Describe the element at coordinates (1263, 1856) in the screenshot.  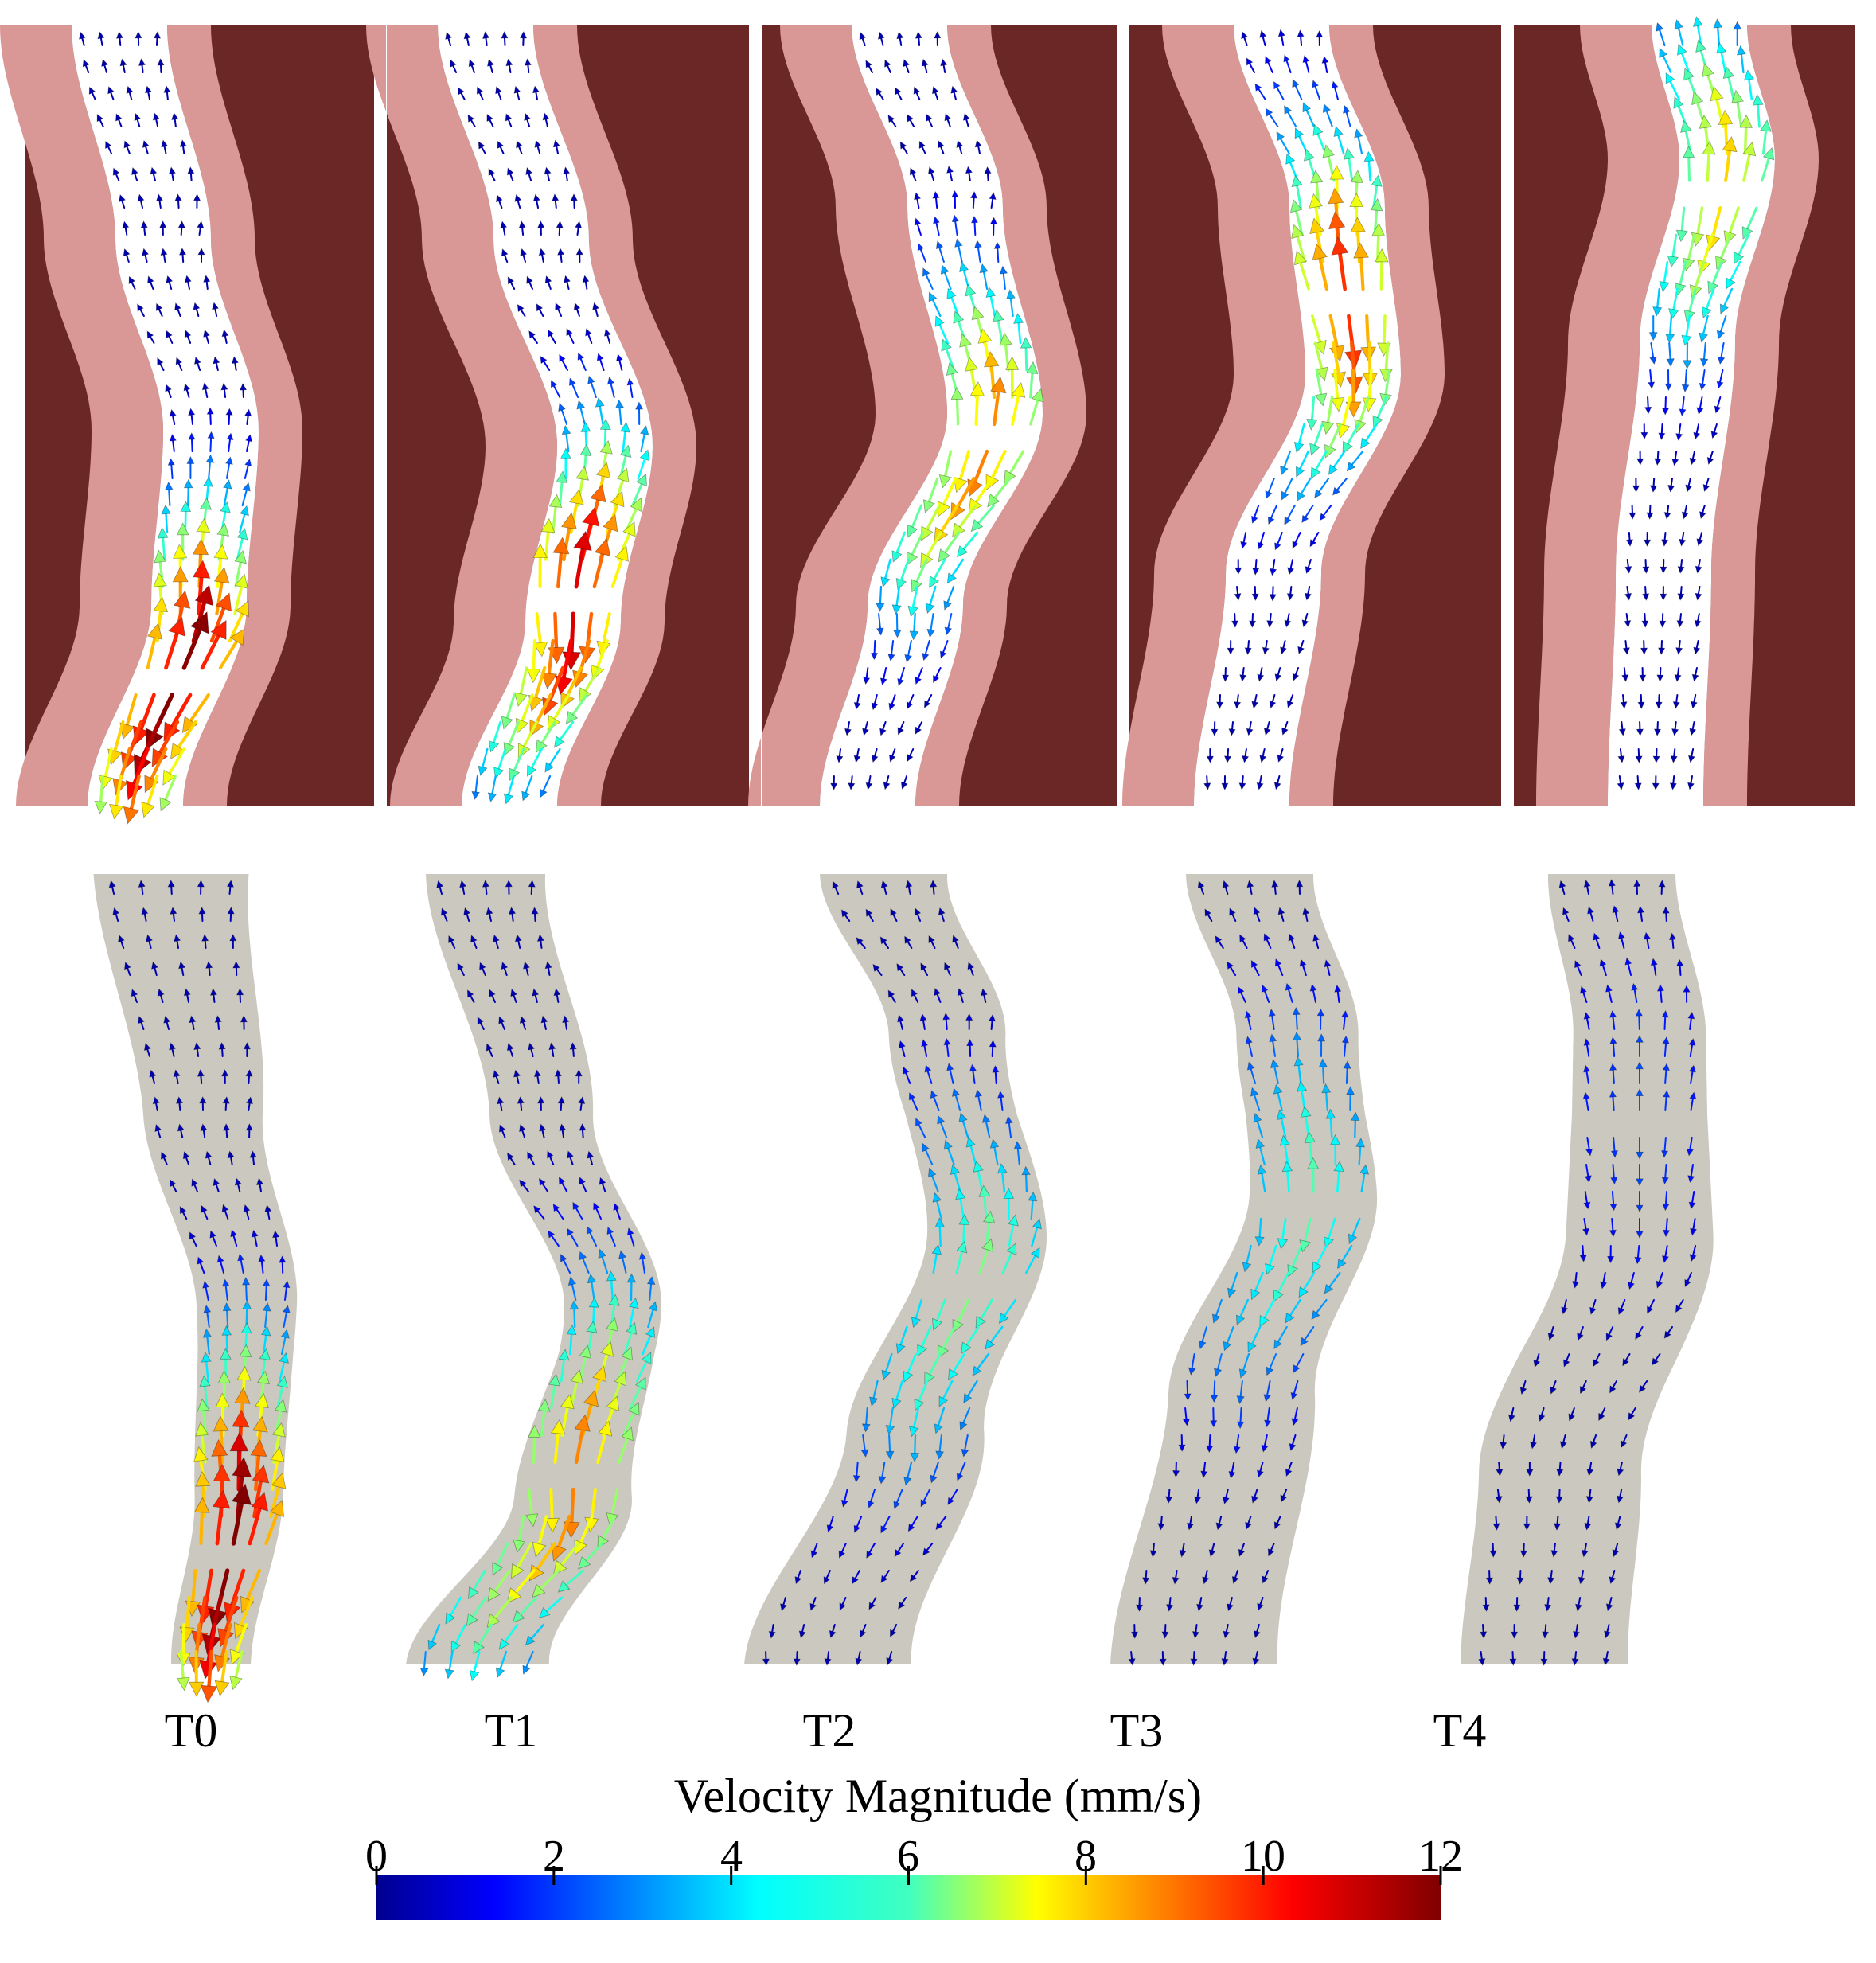
I see `colorbar-tick-label: 10` at that location.